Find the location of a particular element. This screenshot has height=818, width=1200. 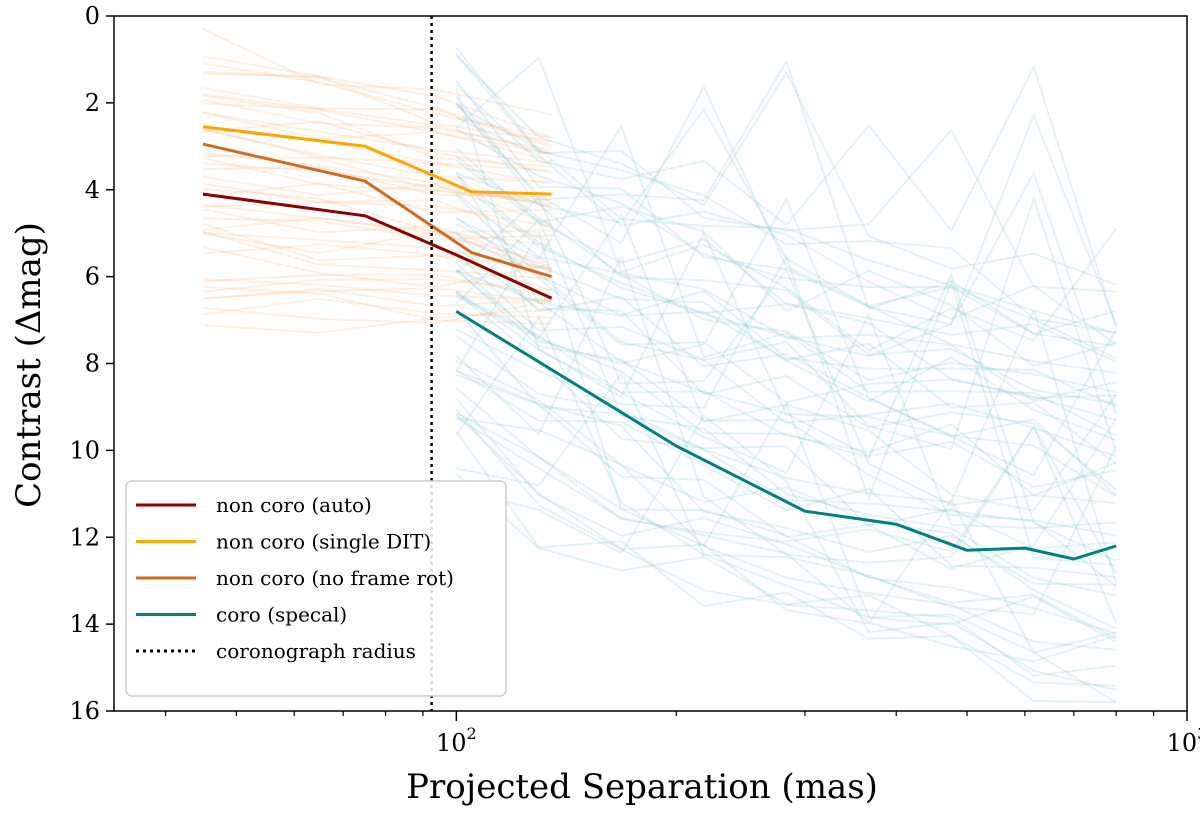

y-tick-label: 6 is located at coordinates (92, 277).